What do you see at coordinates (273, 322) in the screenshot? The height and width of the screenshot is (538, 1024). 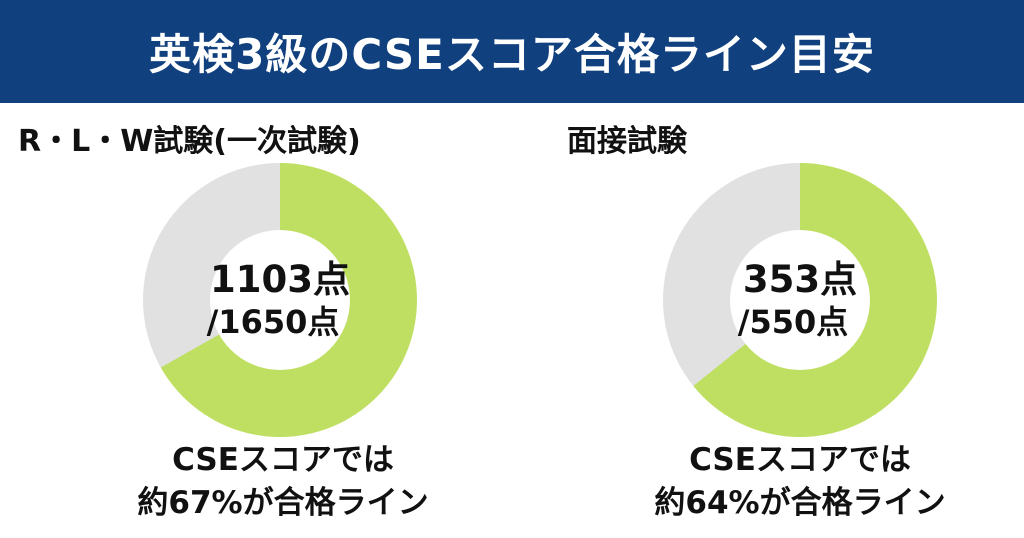 I see `total-score-first-stage: /1650点` at bounding box center [273, 322].